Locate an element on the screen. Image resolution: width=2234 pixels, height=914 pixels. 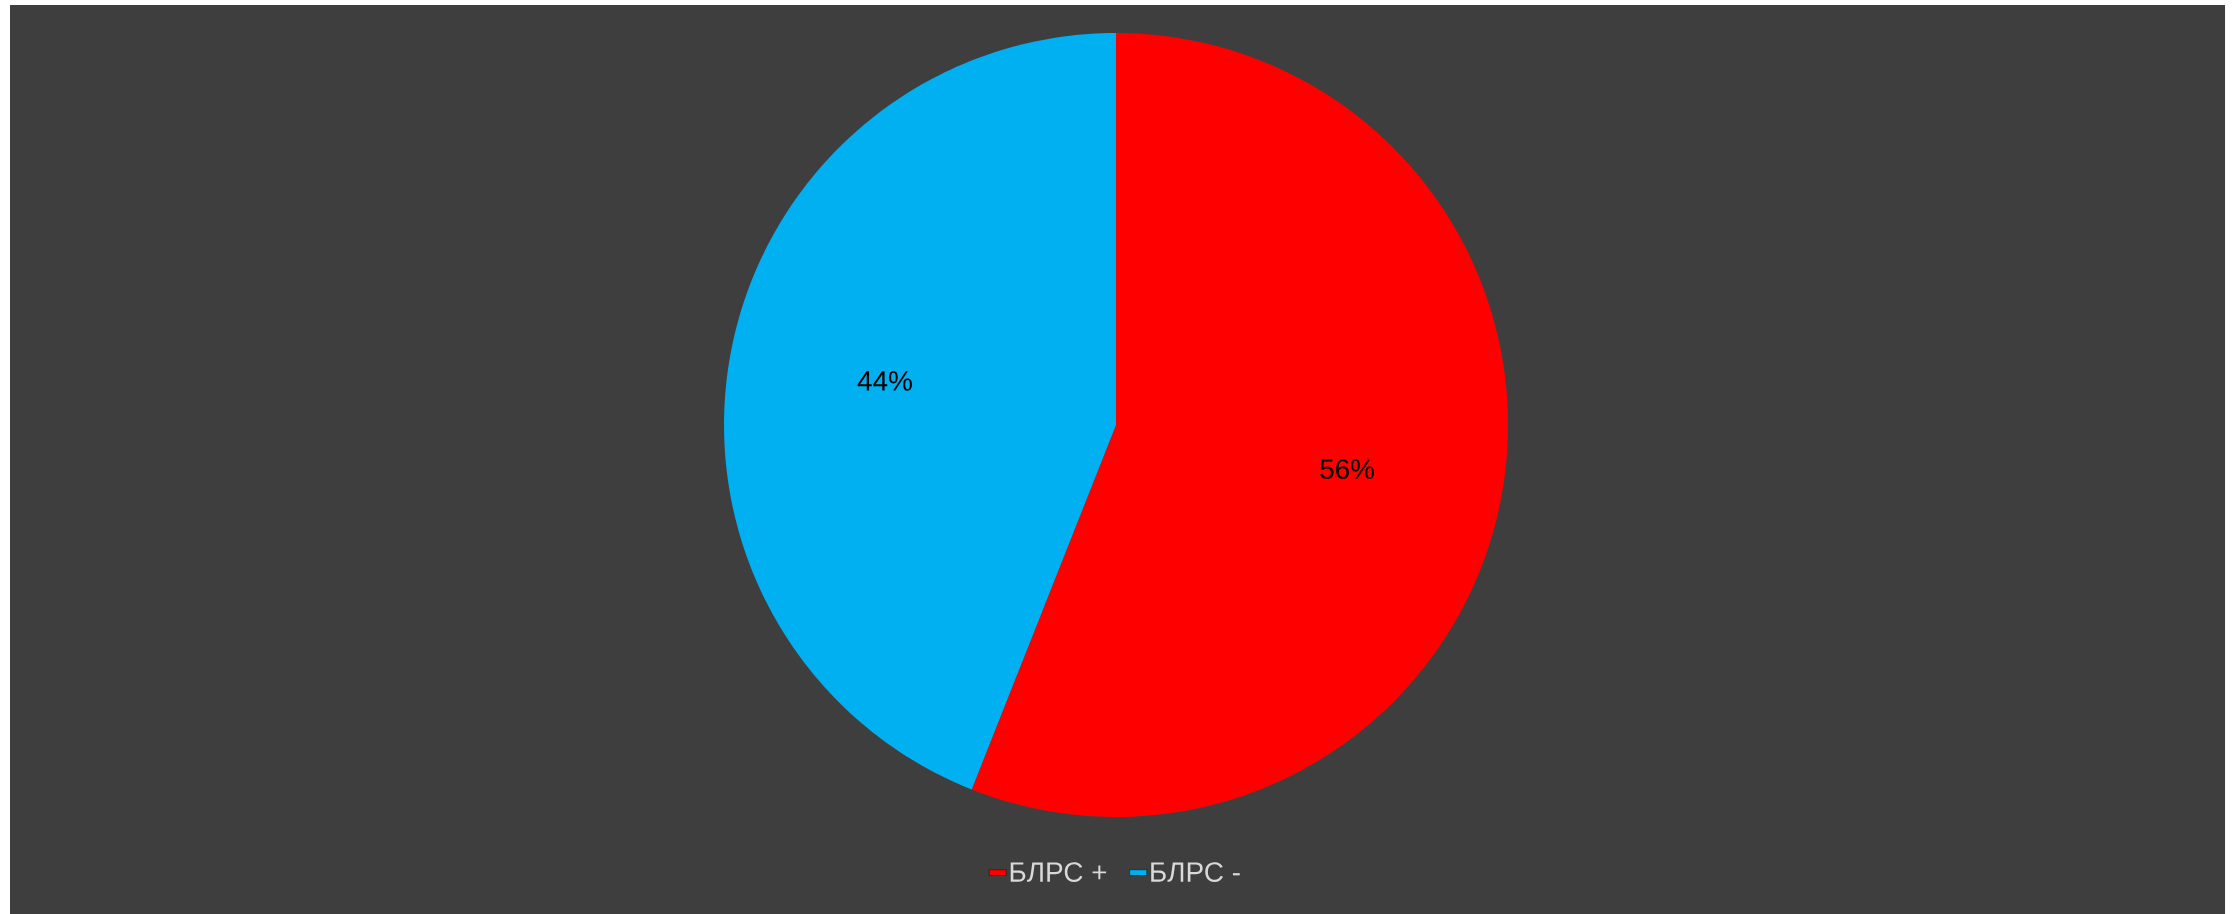
legend-label: БЛРС + is located at coordinates (1058, 872).